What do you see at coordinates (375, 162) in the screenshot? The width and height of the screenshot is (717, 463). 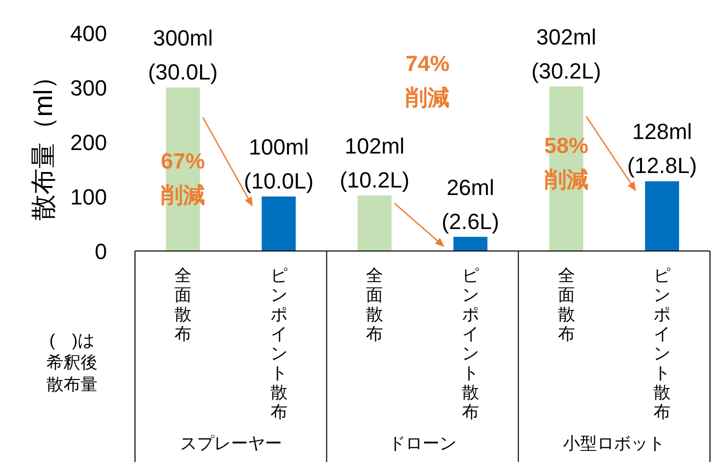 I see `data-label: 102ml (10.2L)` at bounding box center [375, 162].